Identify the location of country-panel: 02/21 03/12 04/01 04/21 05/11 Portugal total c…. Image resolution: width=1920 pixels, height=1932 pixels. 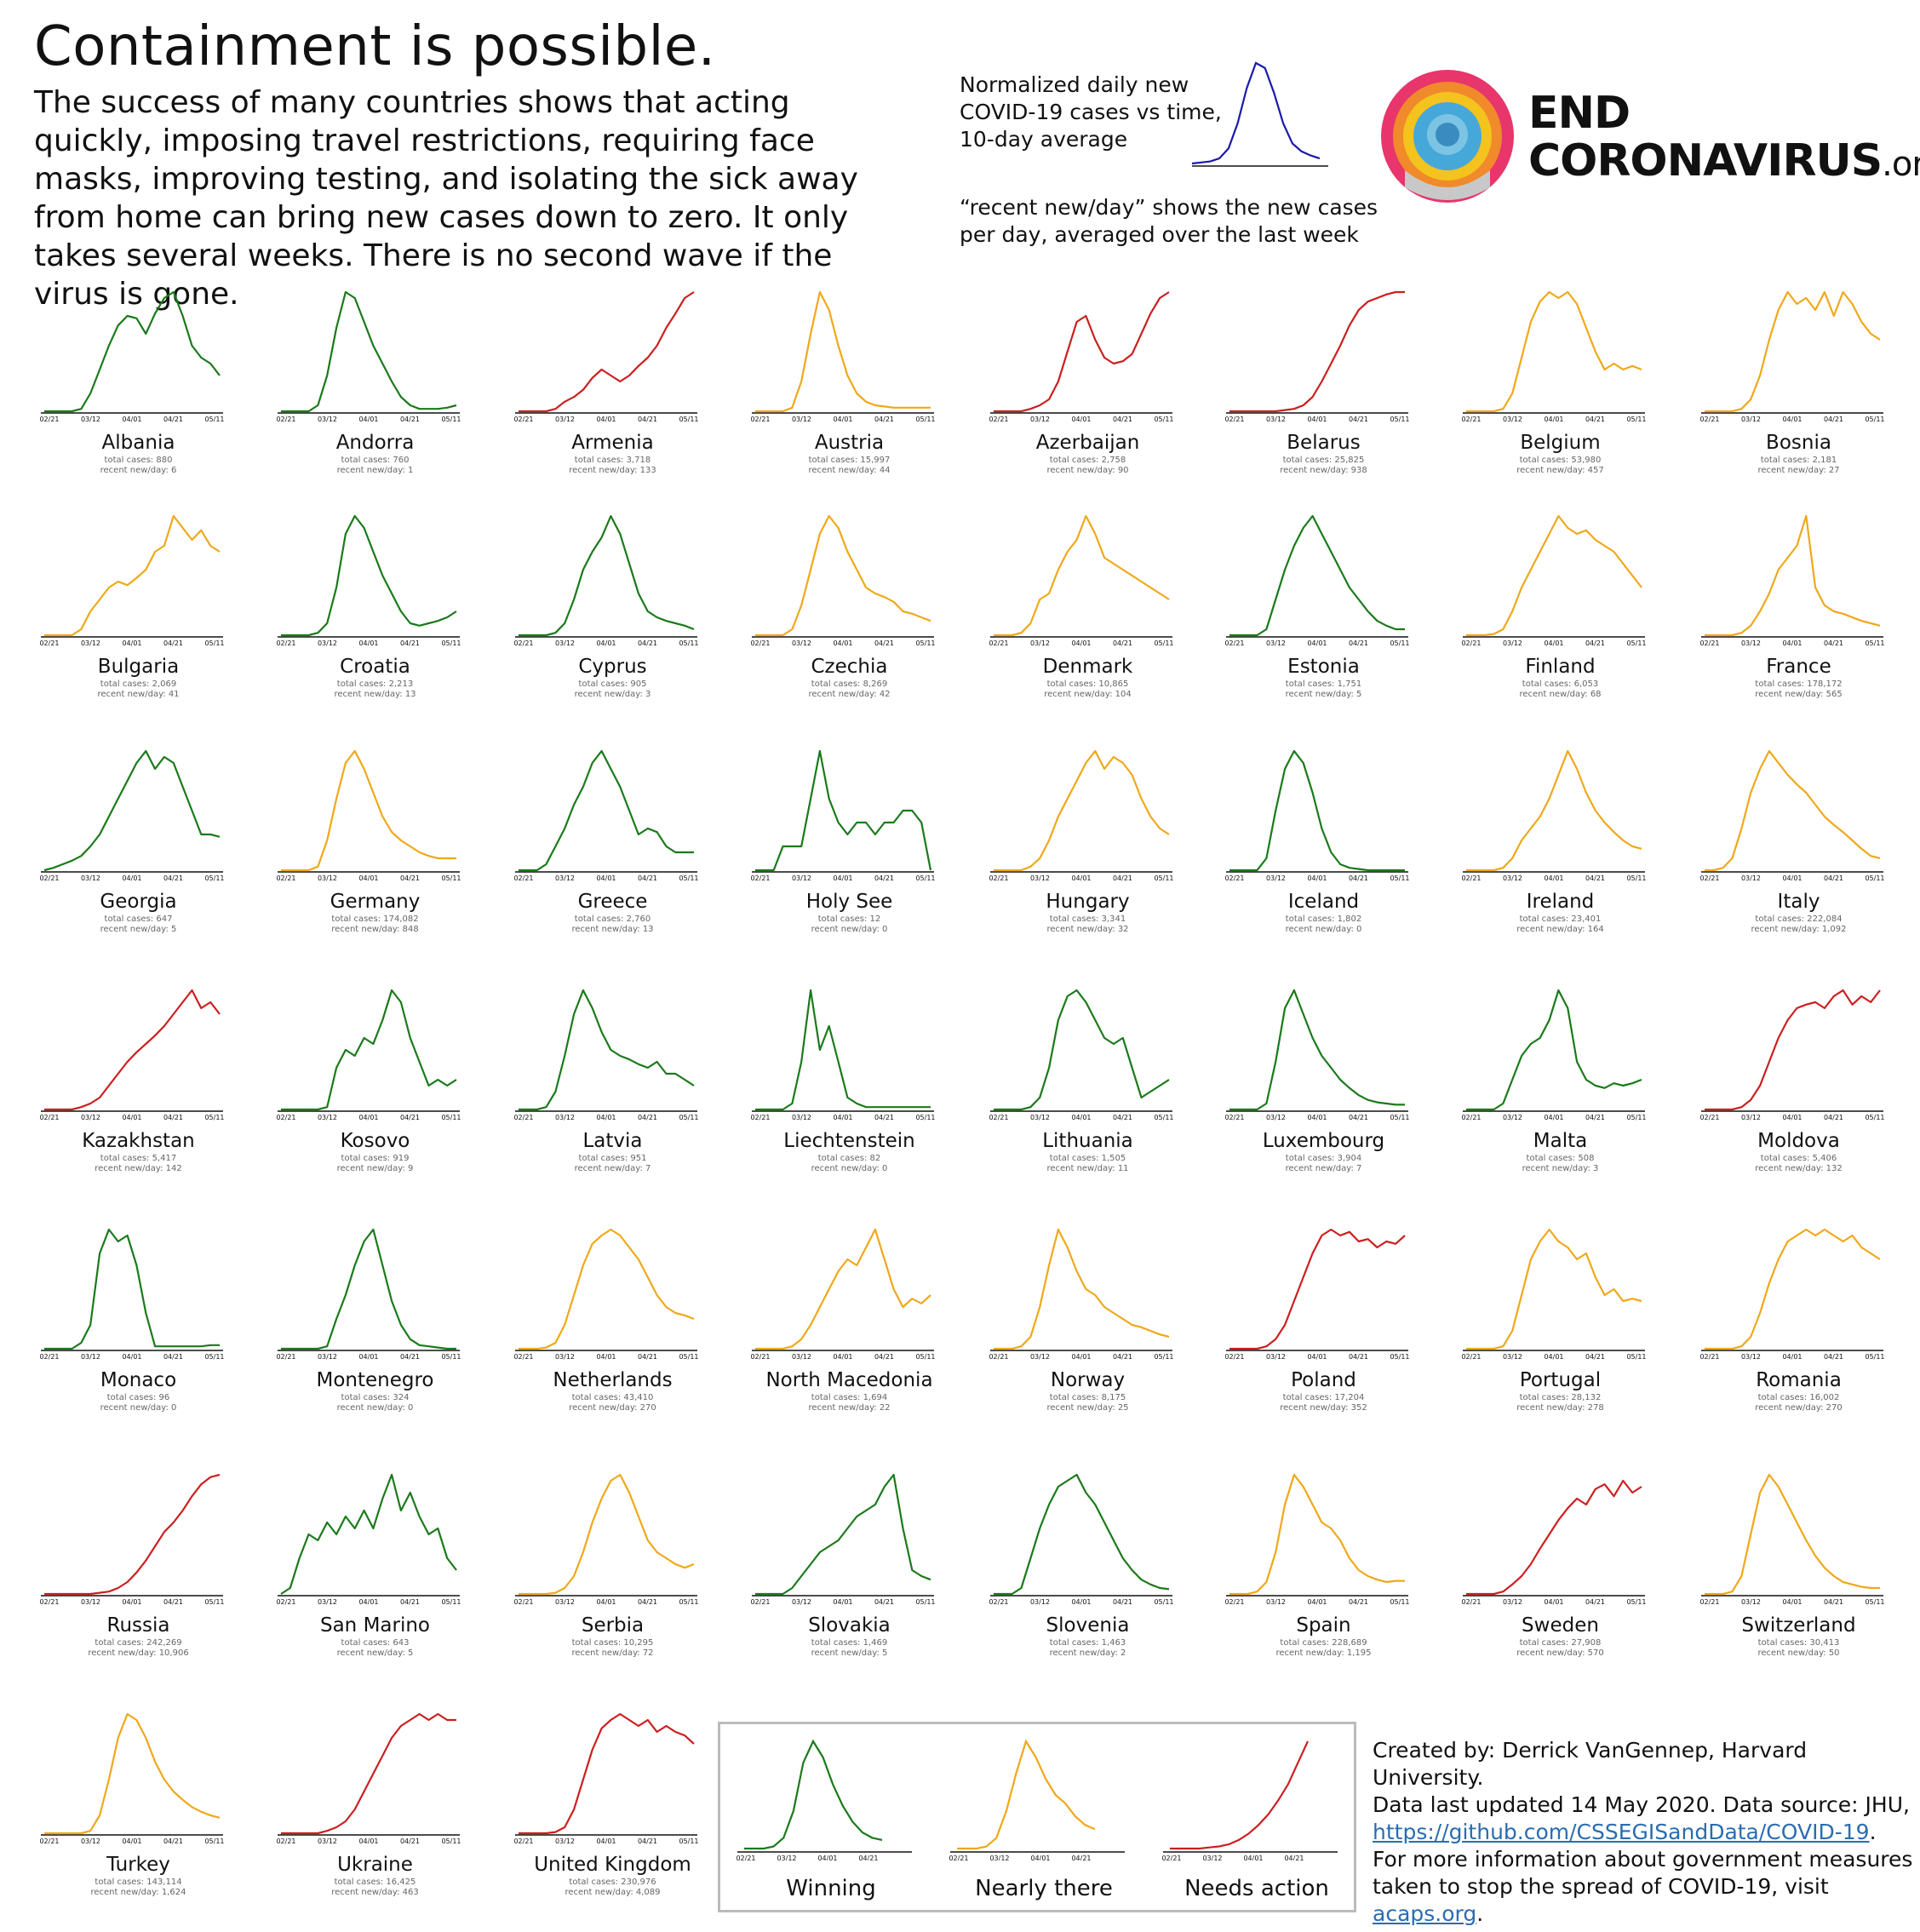
(1561, 1329).